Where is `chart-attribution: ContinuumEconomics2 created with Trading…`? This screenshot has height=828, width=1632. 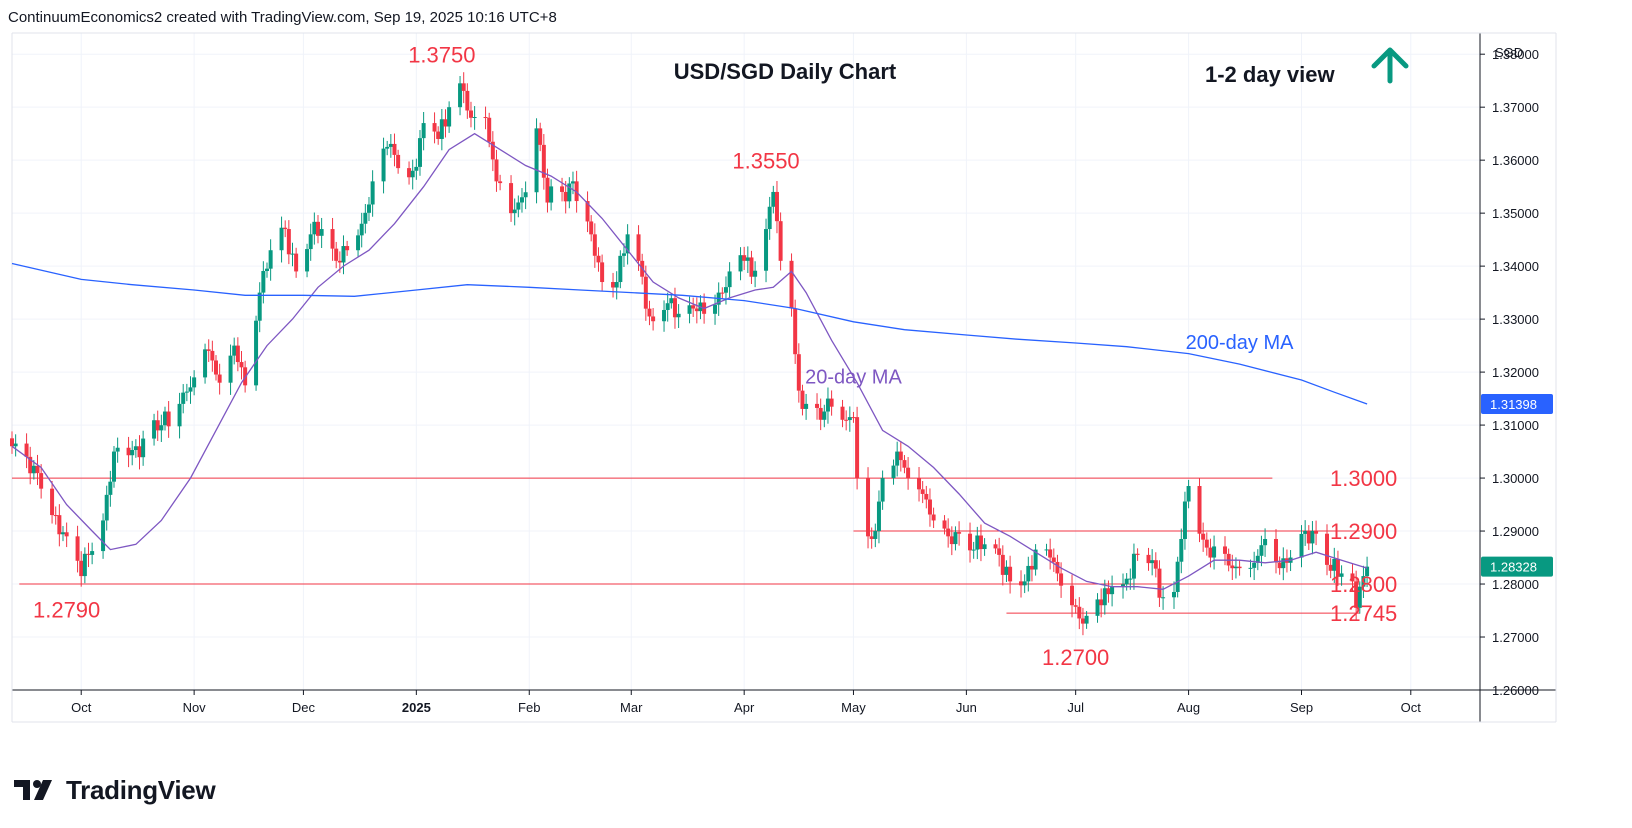
chart-attribution: ContinuumEconomics2 created with Trading… is located at coordinates (282, 17).